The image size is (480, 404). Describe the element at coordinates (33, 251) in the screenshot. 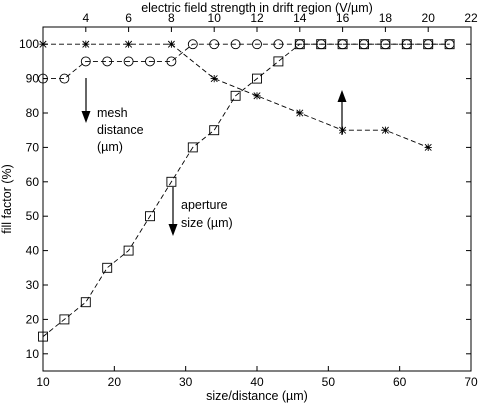

I see `y-tick-label: 40` at that location.